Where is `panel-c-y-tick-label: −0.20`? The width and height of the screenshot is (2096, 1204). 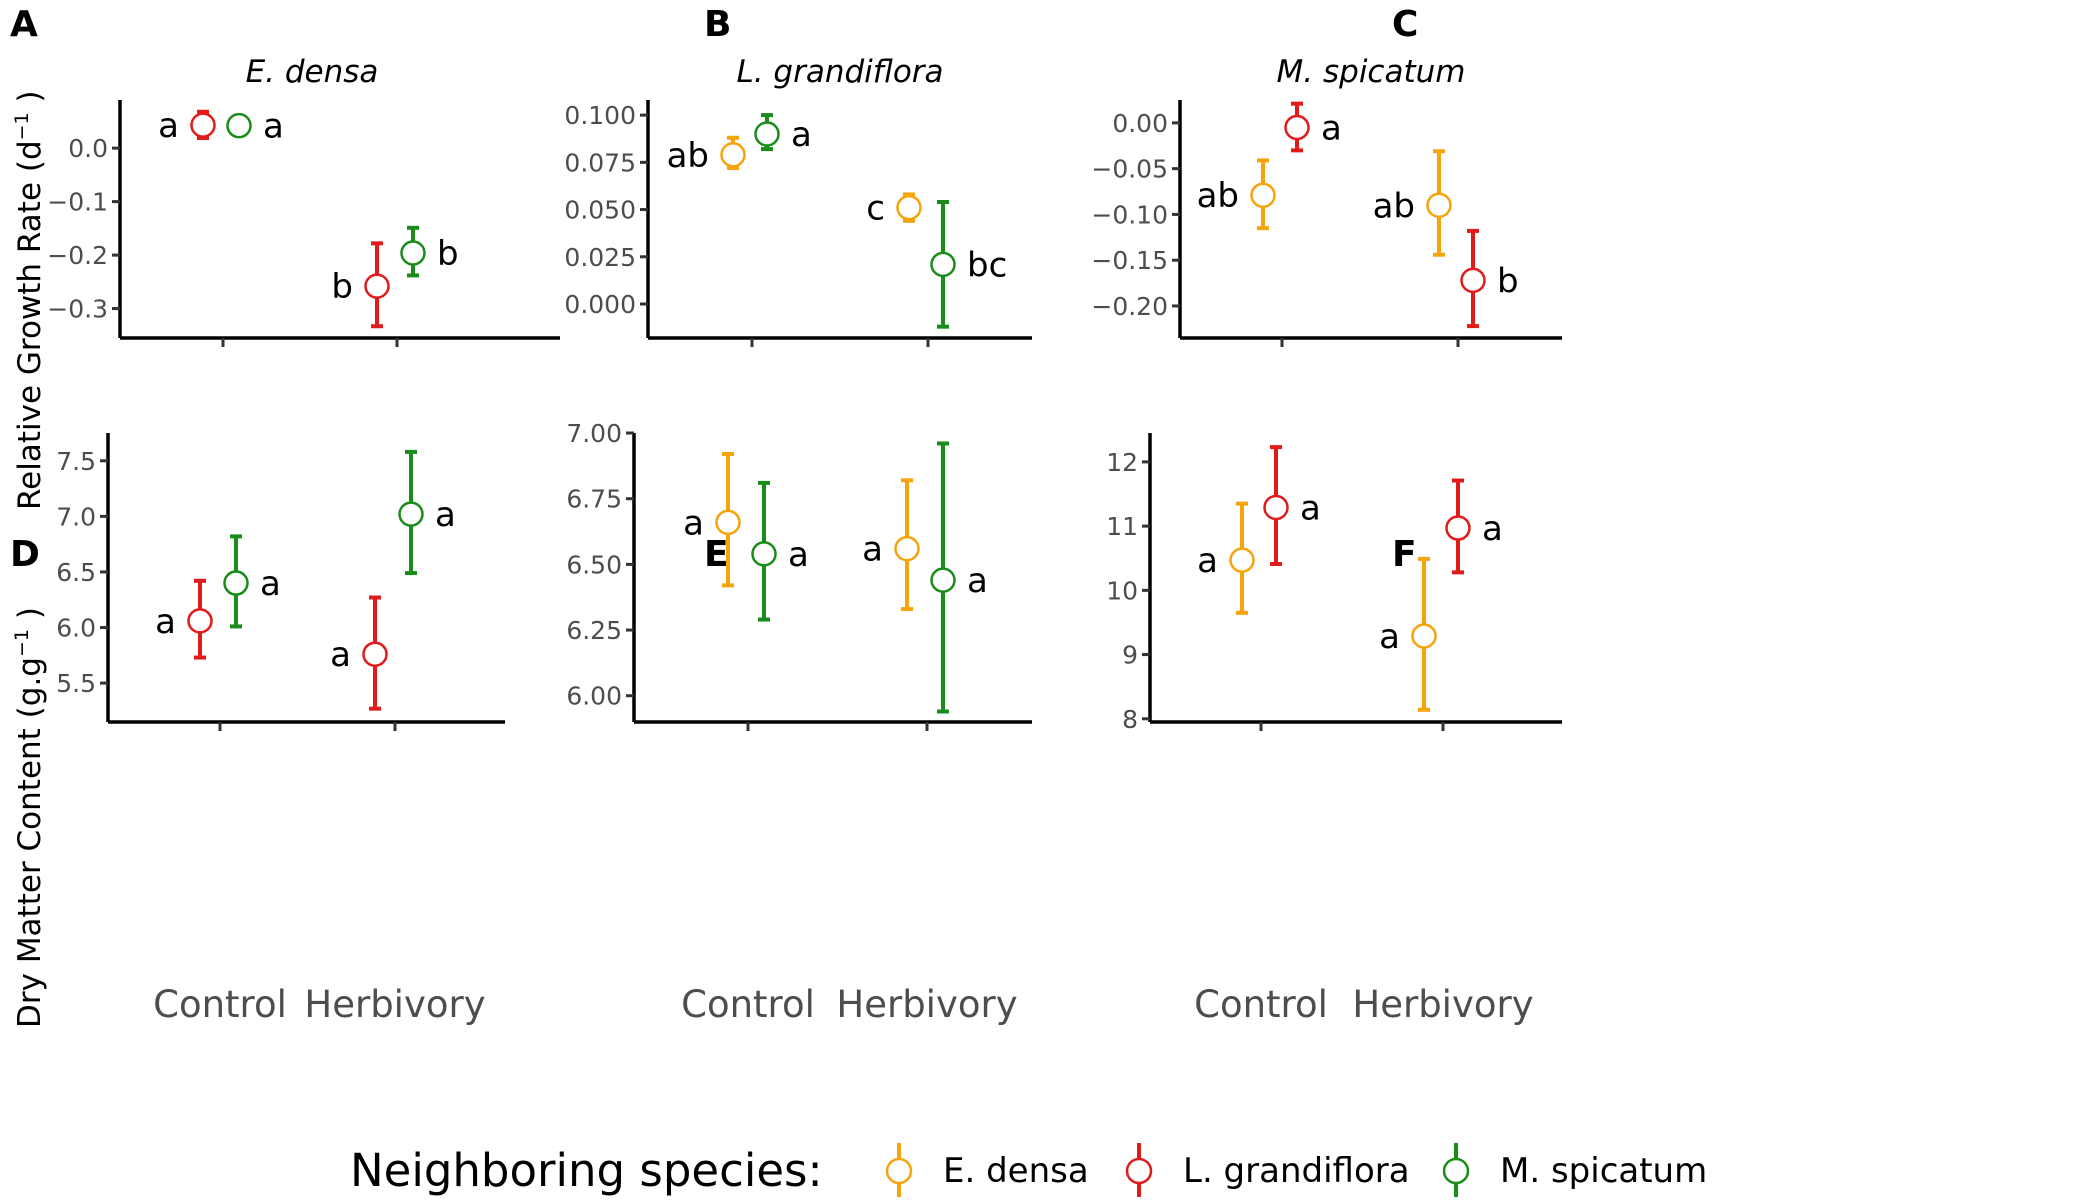 panel-c-y-tick-label: −0.20 is located at coordinates (1129, 306).